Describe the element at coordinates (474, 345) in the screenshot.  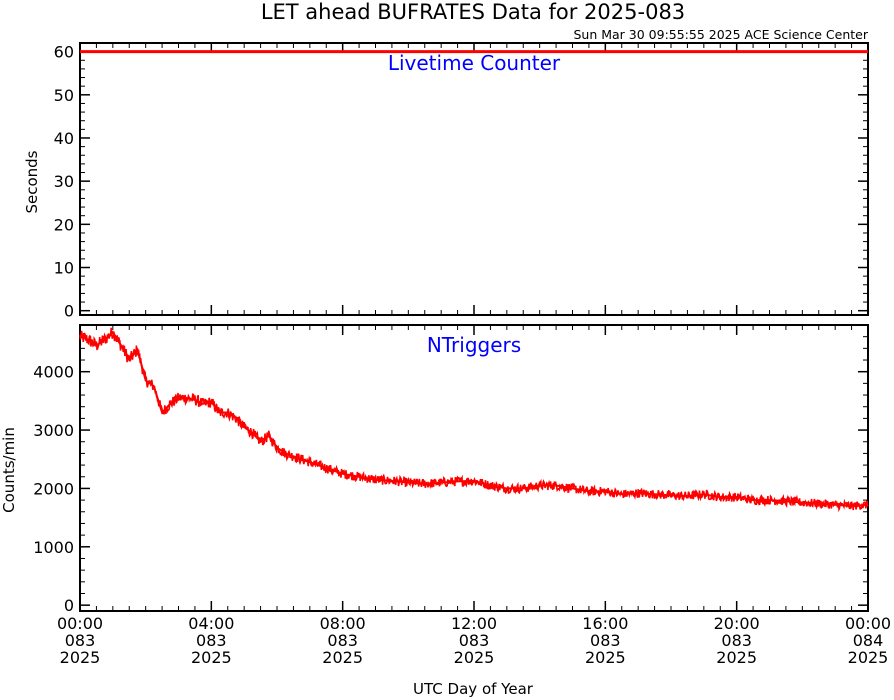
I see `panel-ntriggers-title: NTriggers` at that location.